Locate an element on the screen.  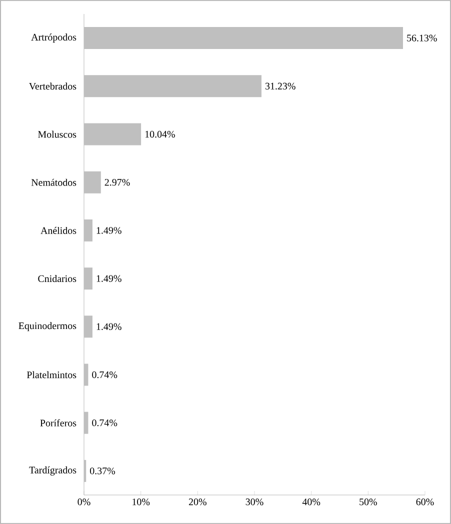
y-tick-label: Tardígrados is located at coordinates (52, 471).